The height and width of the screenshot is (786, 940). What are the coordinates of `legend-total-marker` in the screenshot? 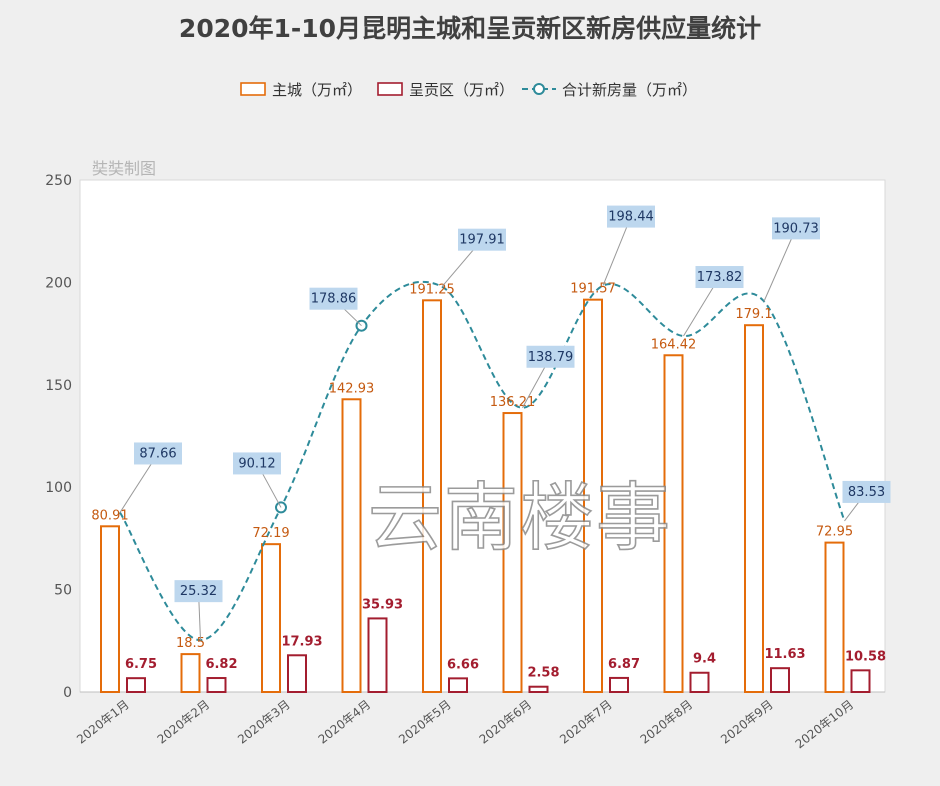 It's located at (539, 89).